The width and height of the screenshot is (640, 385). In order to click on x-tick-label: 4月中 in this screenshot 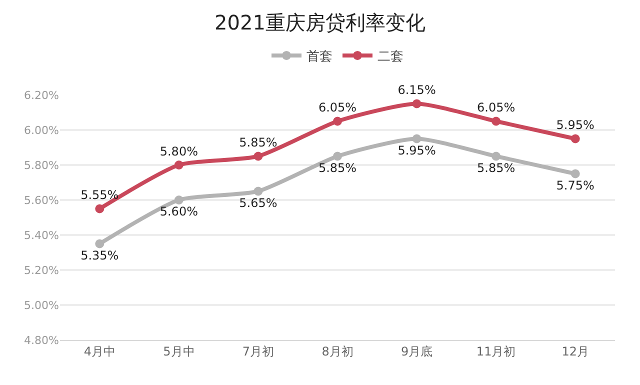, I will do `click(100, 351)`.